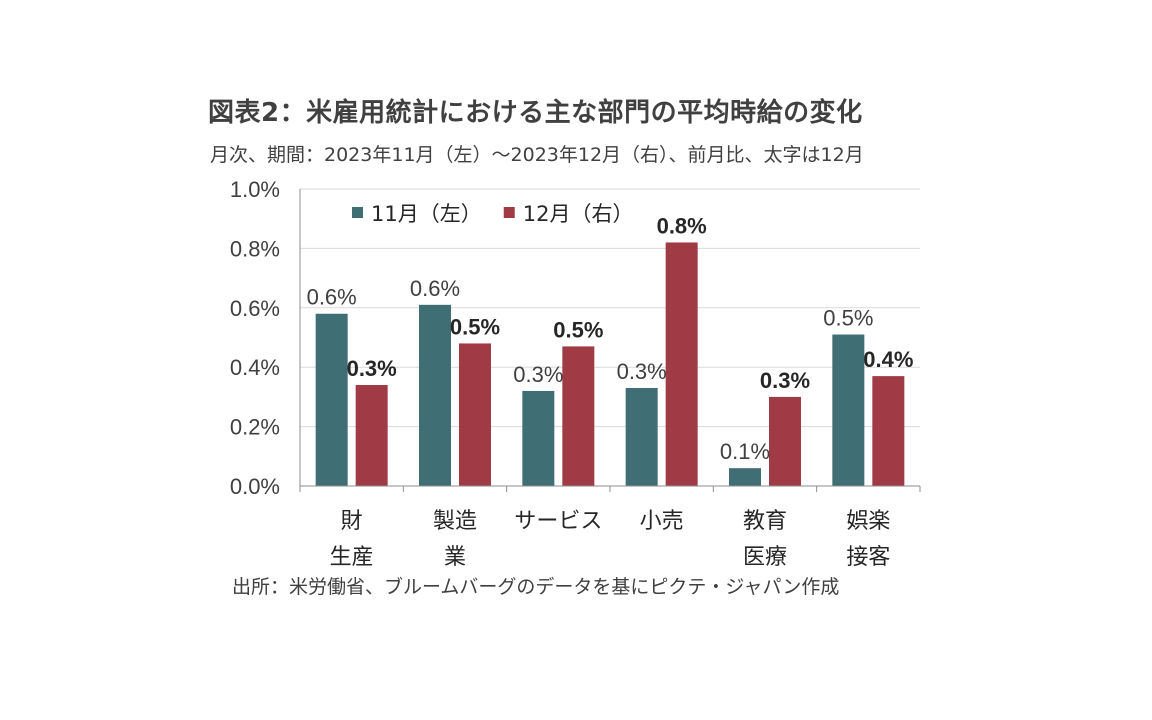 Image resolution: width=1152 pixels, height=720 pixels. Describe the element at coordinates (255, 248) in the screenshot. I see `y-tick-label: 0.8%` at that location.